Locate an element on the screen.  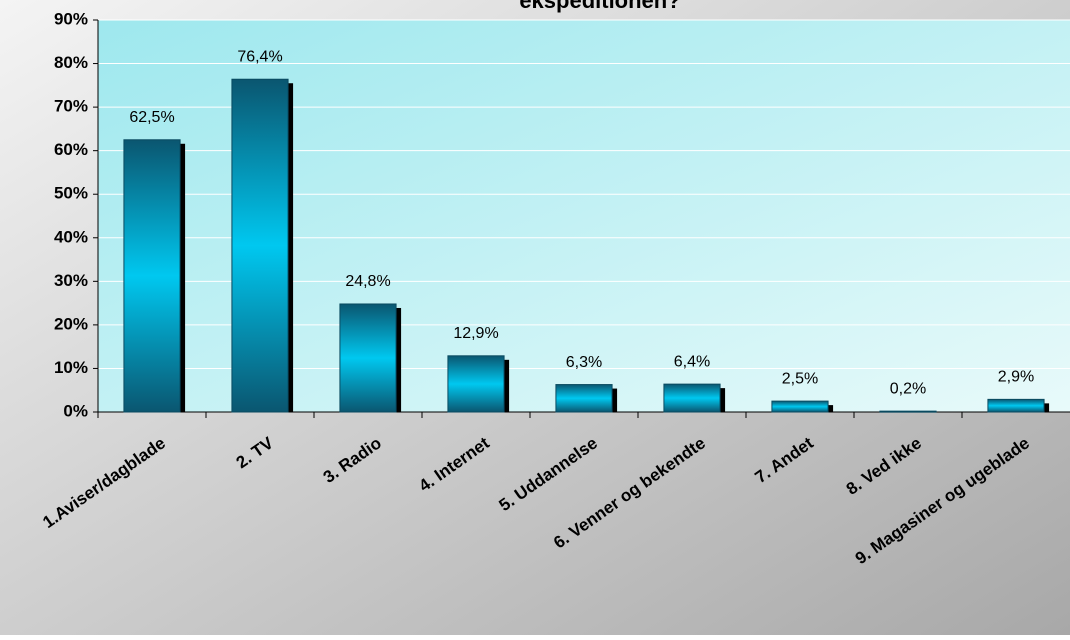
y-tick-label: 20% is located at coordinates (71, 323).